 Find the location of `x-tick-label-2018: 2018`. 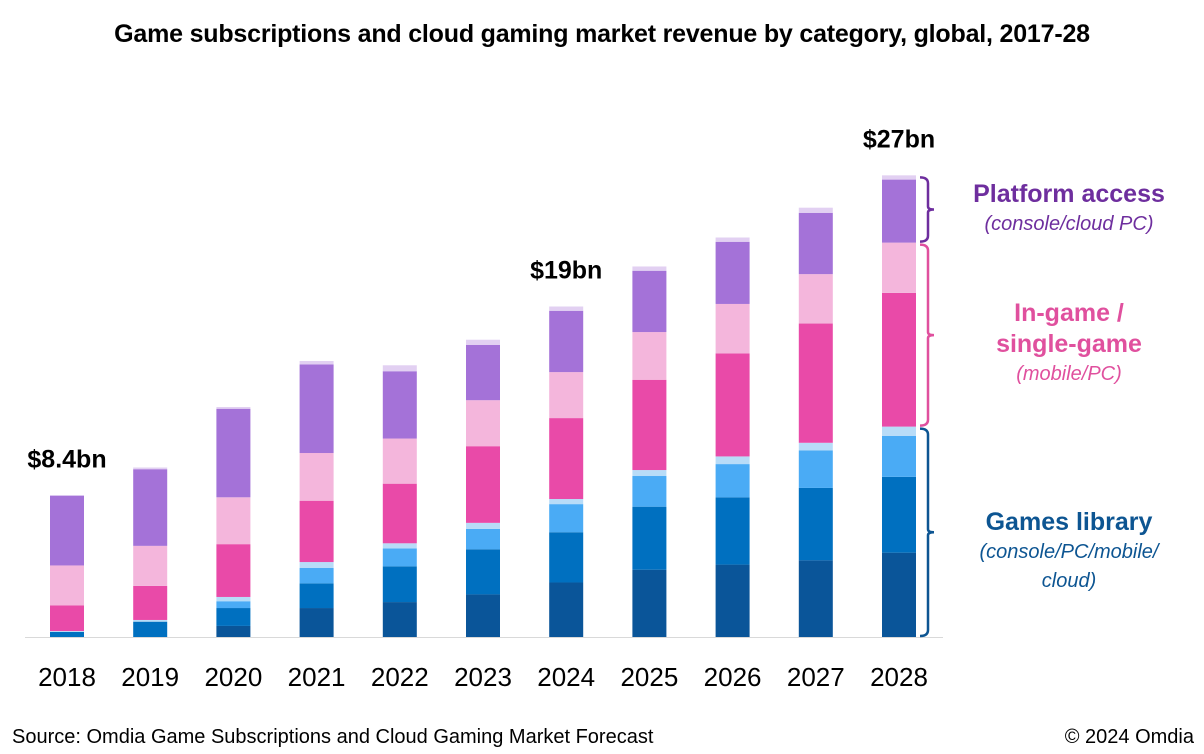

x-tick-label-2018: 2018 is located at coordinates (67, 677).